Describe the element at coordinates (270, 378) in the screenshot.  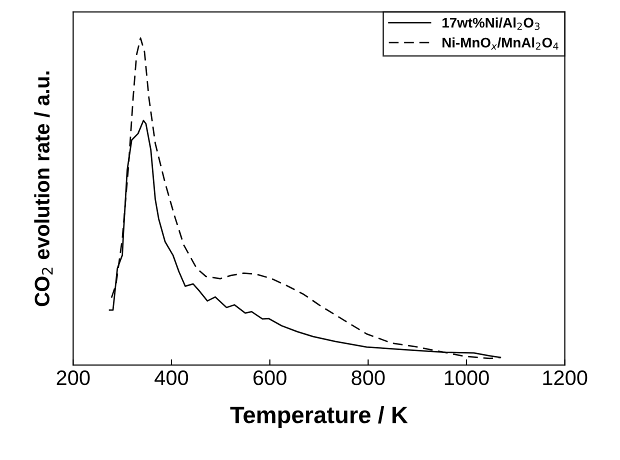
I see `x-tick-label: 600` at that location.